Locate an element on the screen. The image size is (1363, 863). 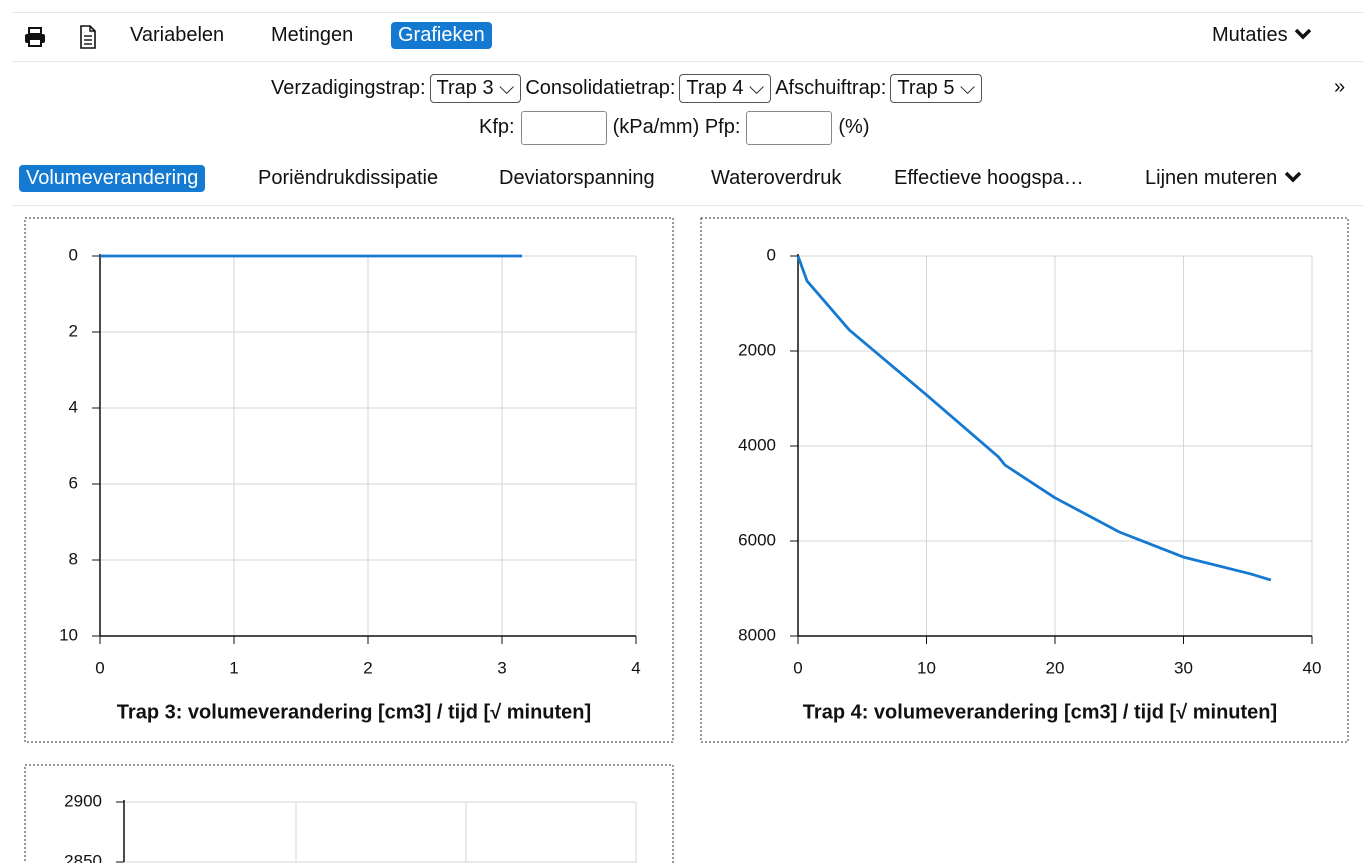
filter-label: Verzadigingstrap: is located at coordinates (348, 88).